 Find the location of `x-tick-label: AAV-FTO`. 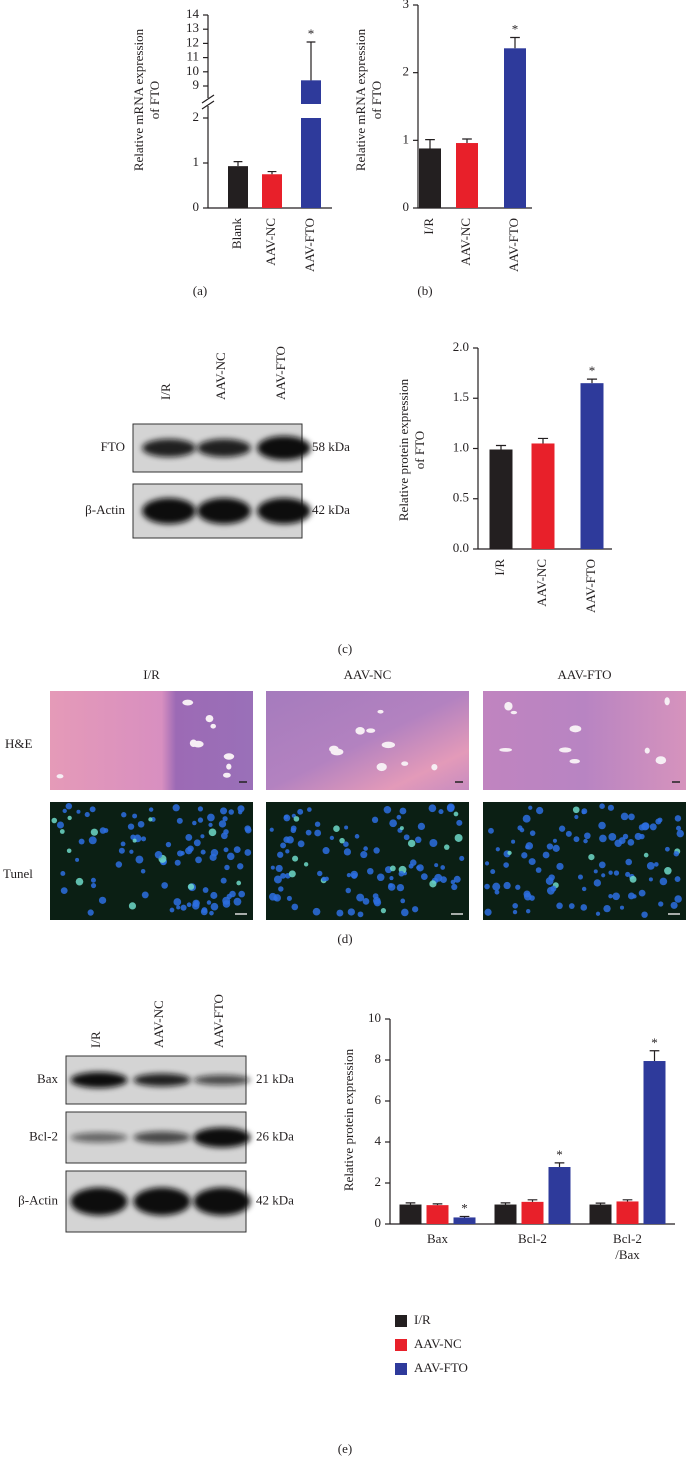

x-tick-label: AAV-FTO is located at coordinates (309, 245).